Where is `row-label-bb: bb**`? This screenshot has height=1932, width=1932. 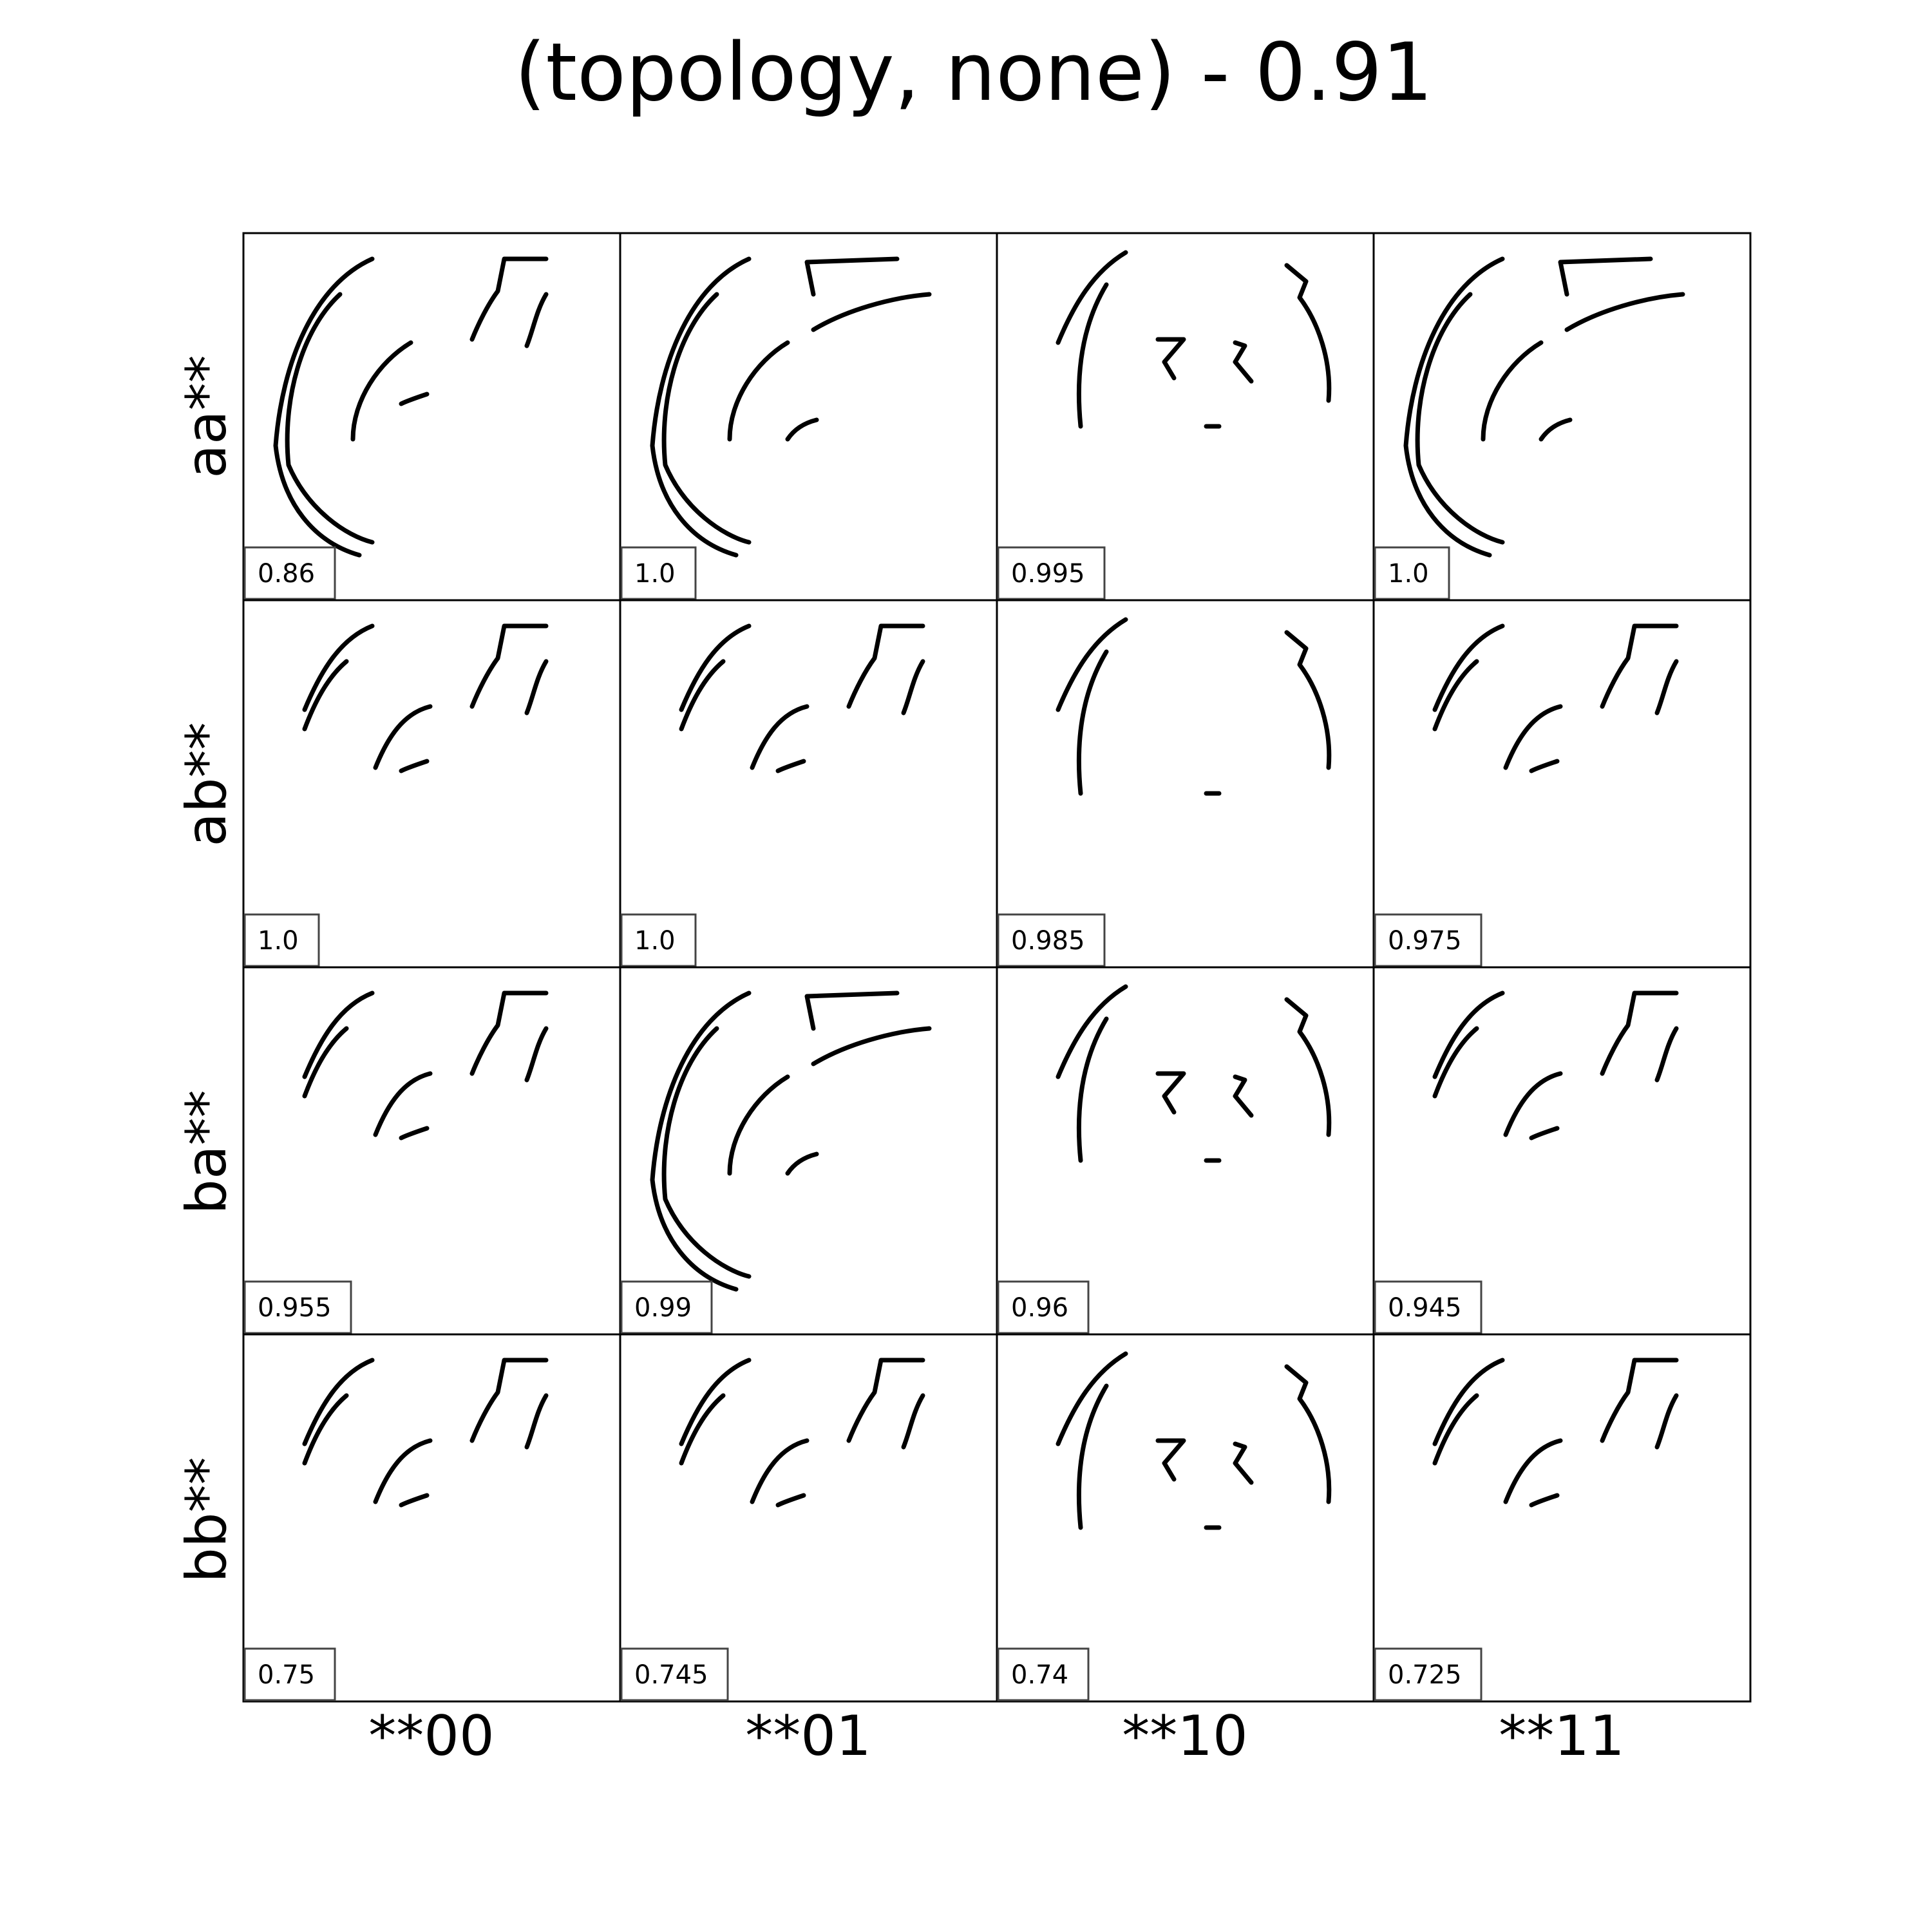
row-label-bb: bb** is located at coordinates (207, 1519).